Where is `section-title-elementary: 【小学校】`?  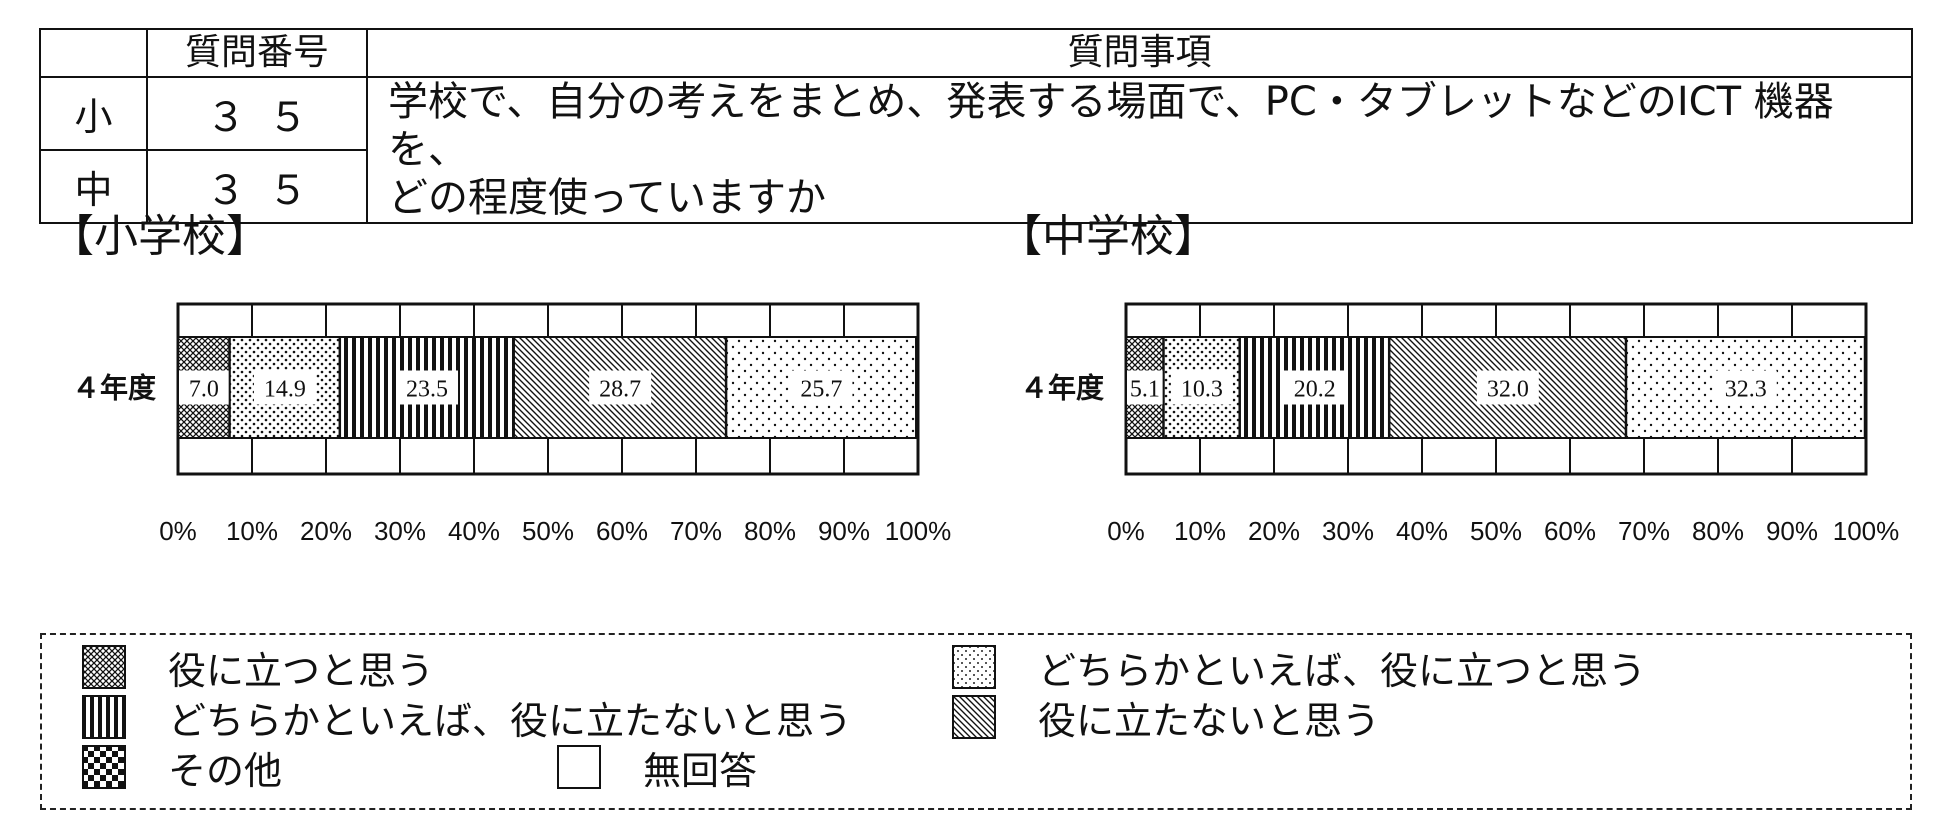
section-title-elementary: 【小学校】 is located at coordinates (160, 236).